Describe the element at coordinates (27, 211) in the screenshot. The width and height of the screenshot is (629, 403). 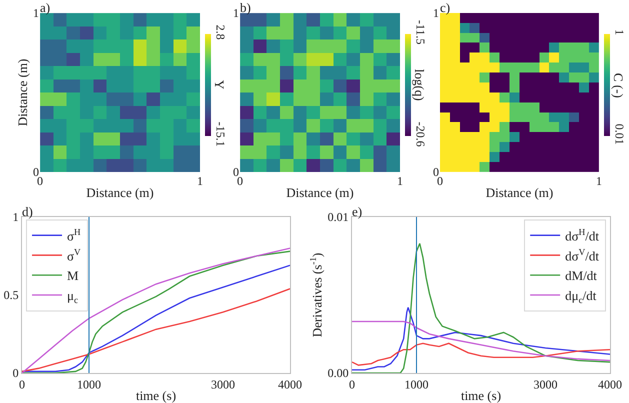
I see `chart-title: d)` at that location.